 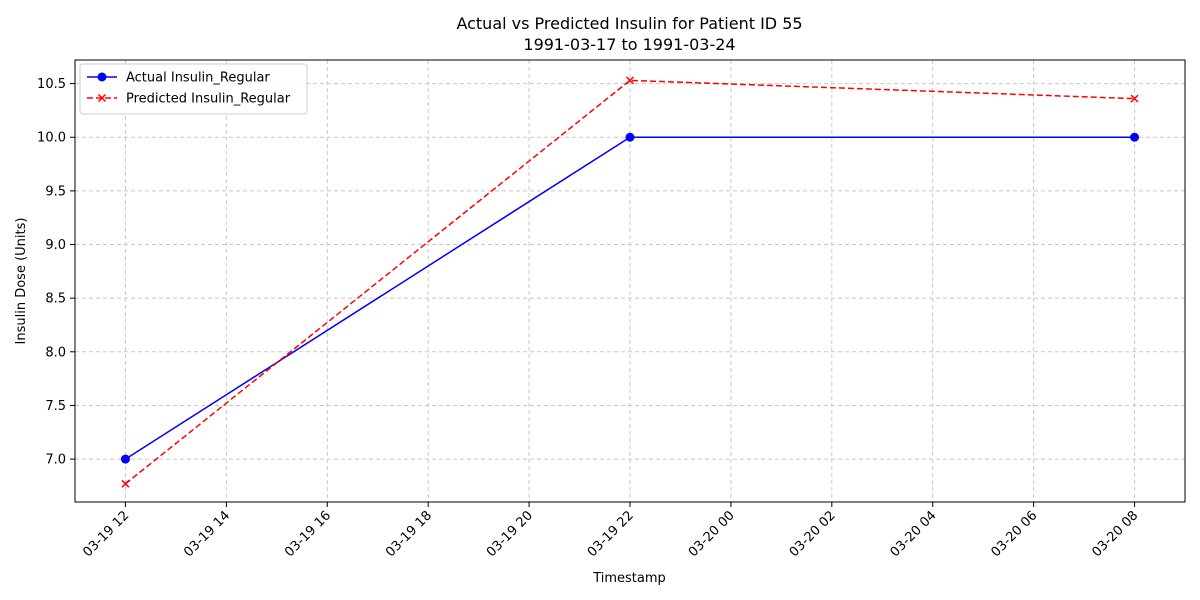 What do you see at coordinates (712, 534) in the screenshot?
I see `x-tick-label: 03-20 00` at bounding box center [712, 534].